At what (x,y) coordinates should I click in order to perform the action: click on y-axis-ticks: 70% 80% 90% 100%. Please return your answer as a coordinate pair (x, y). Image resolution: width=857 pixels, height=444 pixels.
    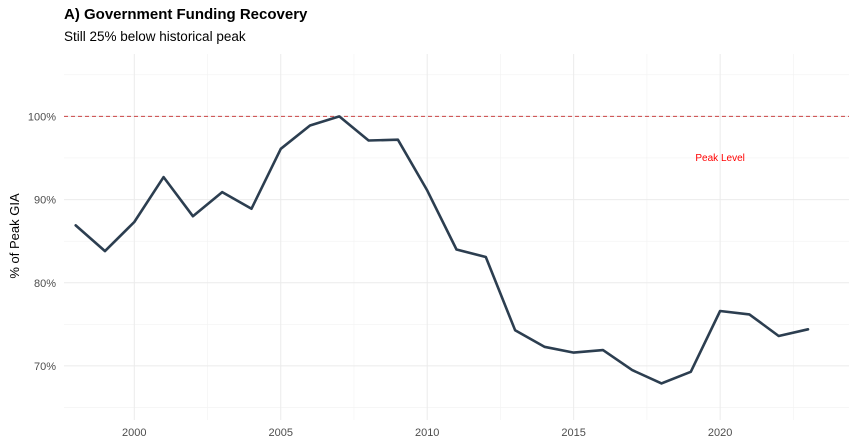
    Looking at the image, I should click on (42, 242).